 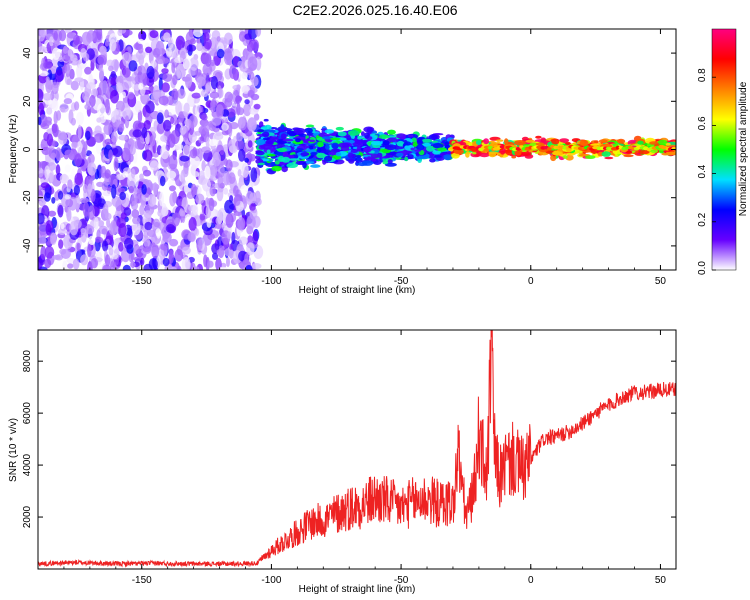 What do you see at coordinates (706, 171) in the screenshot?
I see `colorbar-ticks: 0.0 0.2 0.4 0.6 0.8` at bounding box center [706, 171].